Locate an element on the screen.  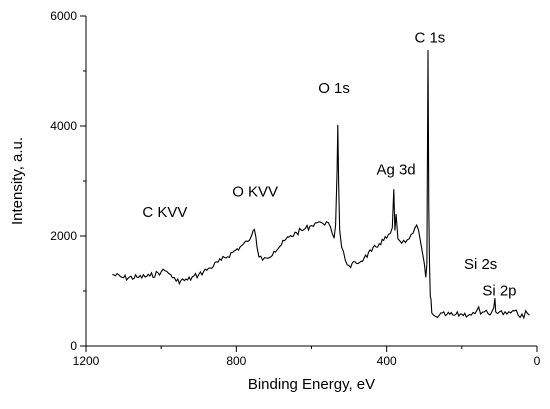
peak-label: Si 2s is located at coordinates (480, 264).